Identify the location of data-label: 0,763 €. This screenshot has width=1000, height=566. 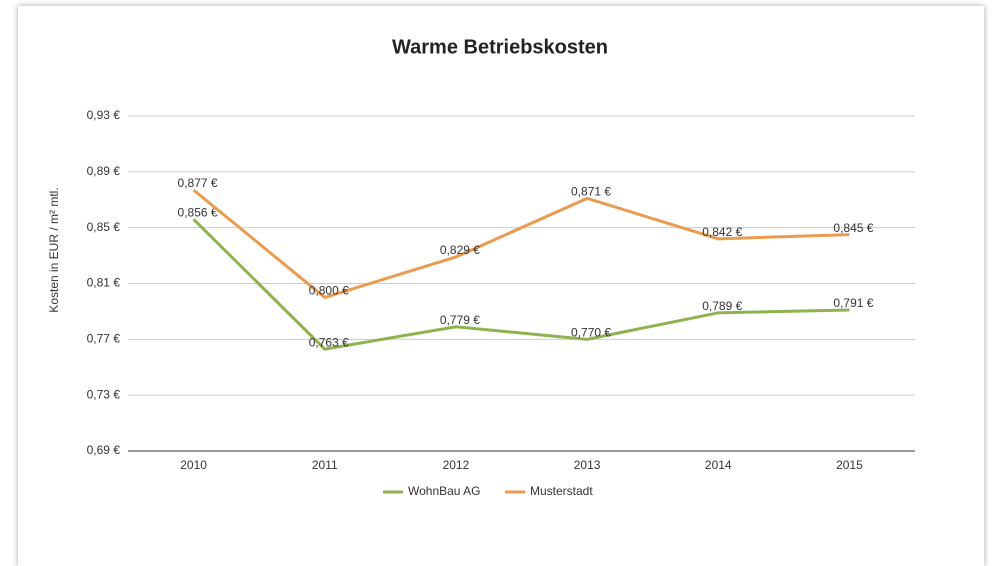
(329, 342).